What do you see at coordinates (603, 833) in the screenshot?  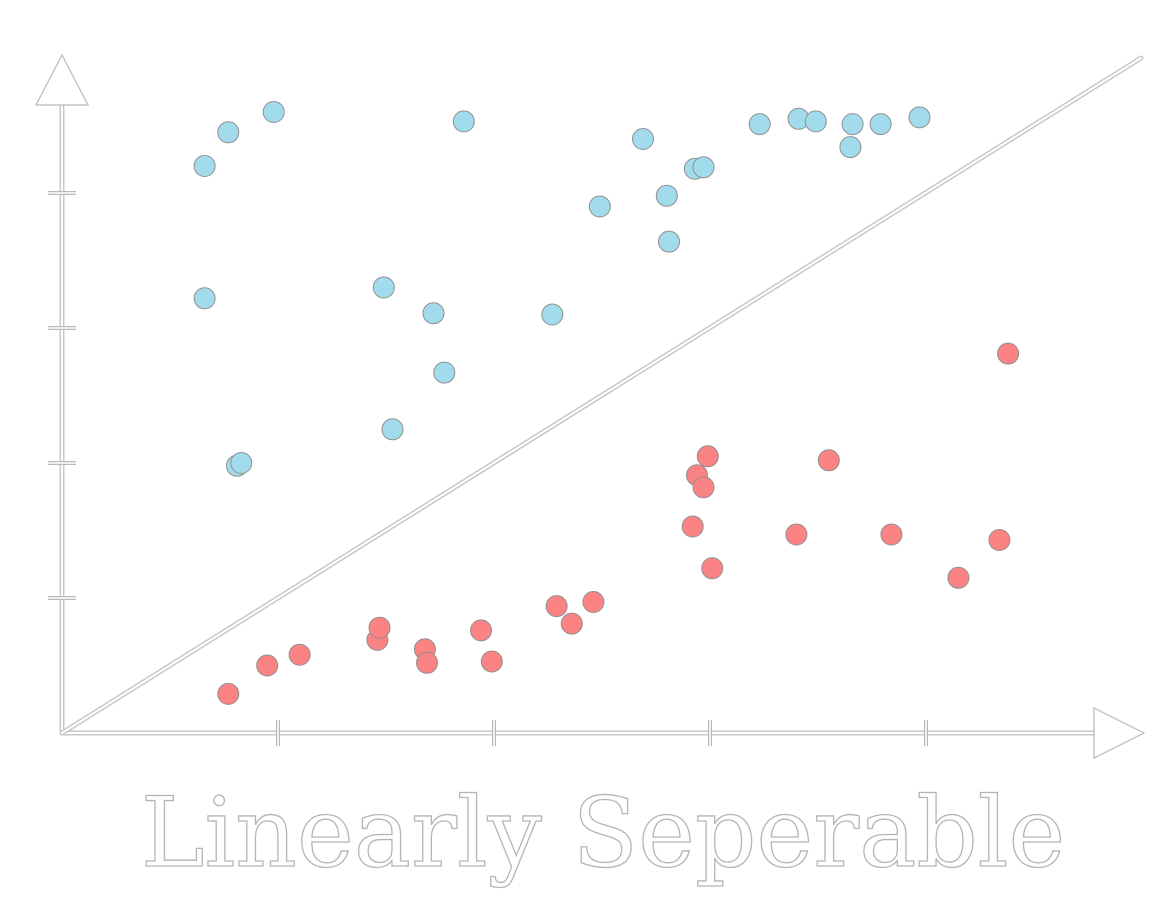 I see `chart-title: Linearly Seperable` at bounding box center [603, 833].